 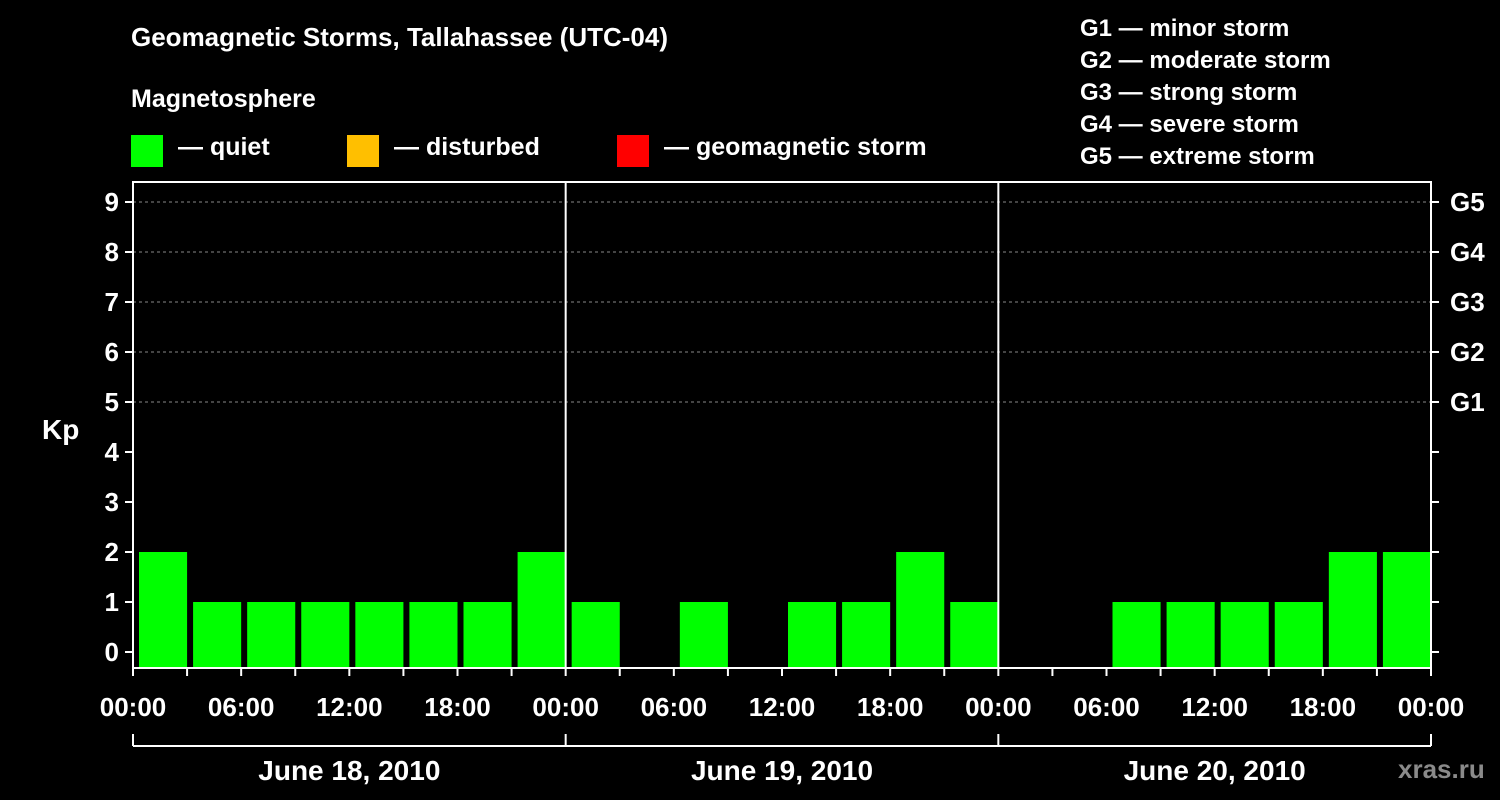 What do you see at coordinates (224, 147) in the screenshot?
I see `legend-label-quiet: — quiet` at bounding box center [224, 147].